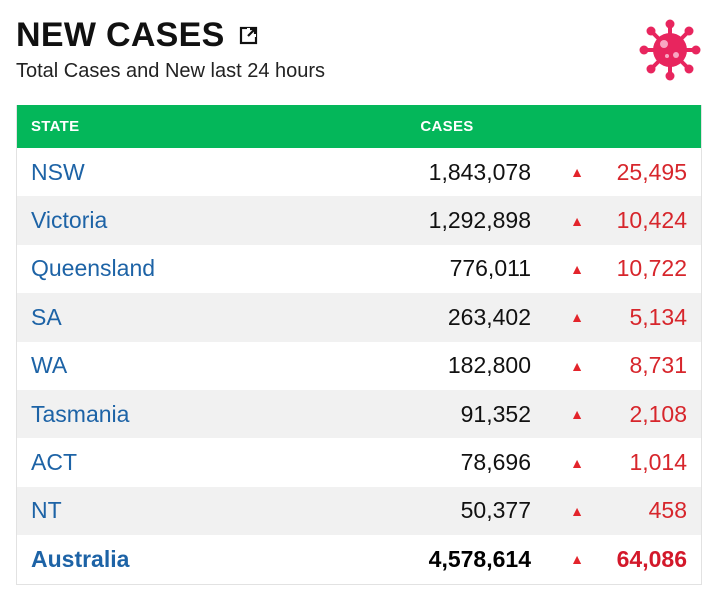 The height and width of the screenshot is (601, 726). Describe the element at coordinates (49, 365) in the screenshot. I see `state-name: WA` at that location.